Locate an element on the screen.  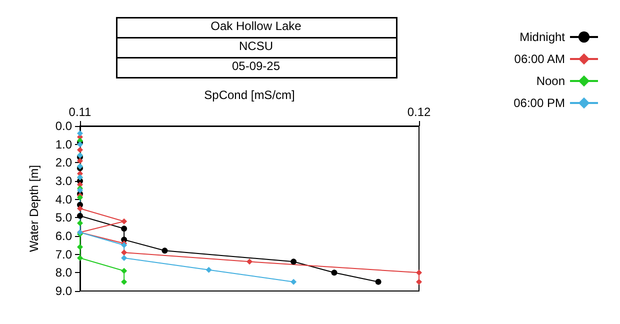
y-tick-label: 2.0 is located at coordinates (63, 163).